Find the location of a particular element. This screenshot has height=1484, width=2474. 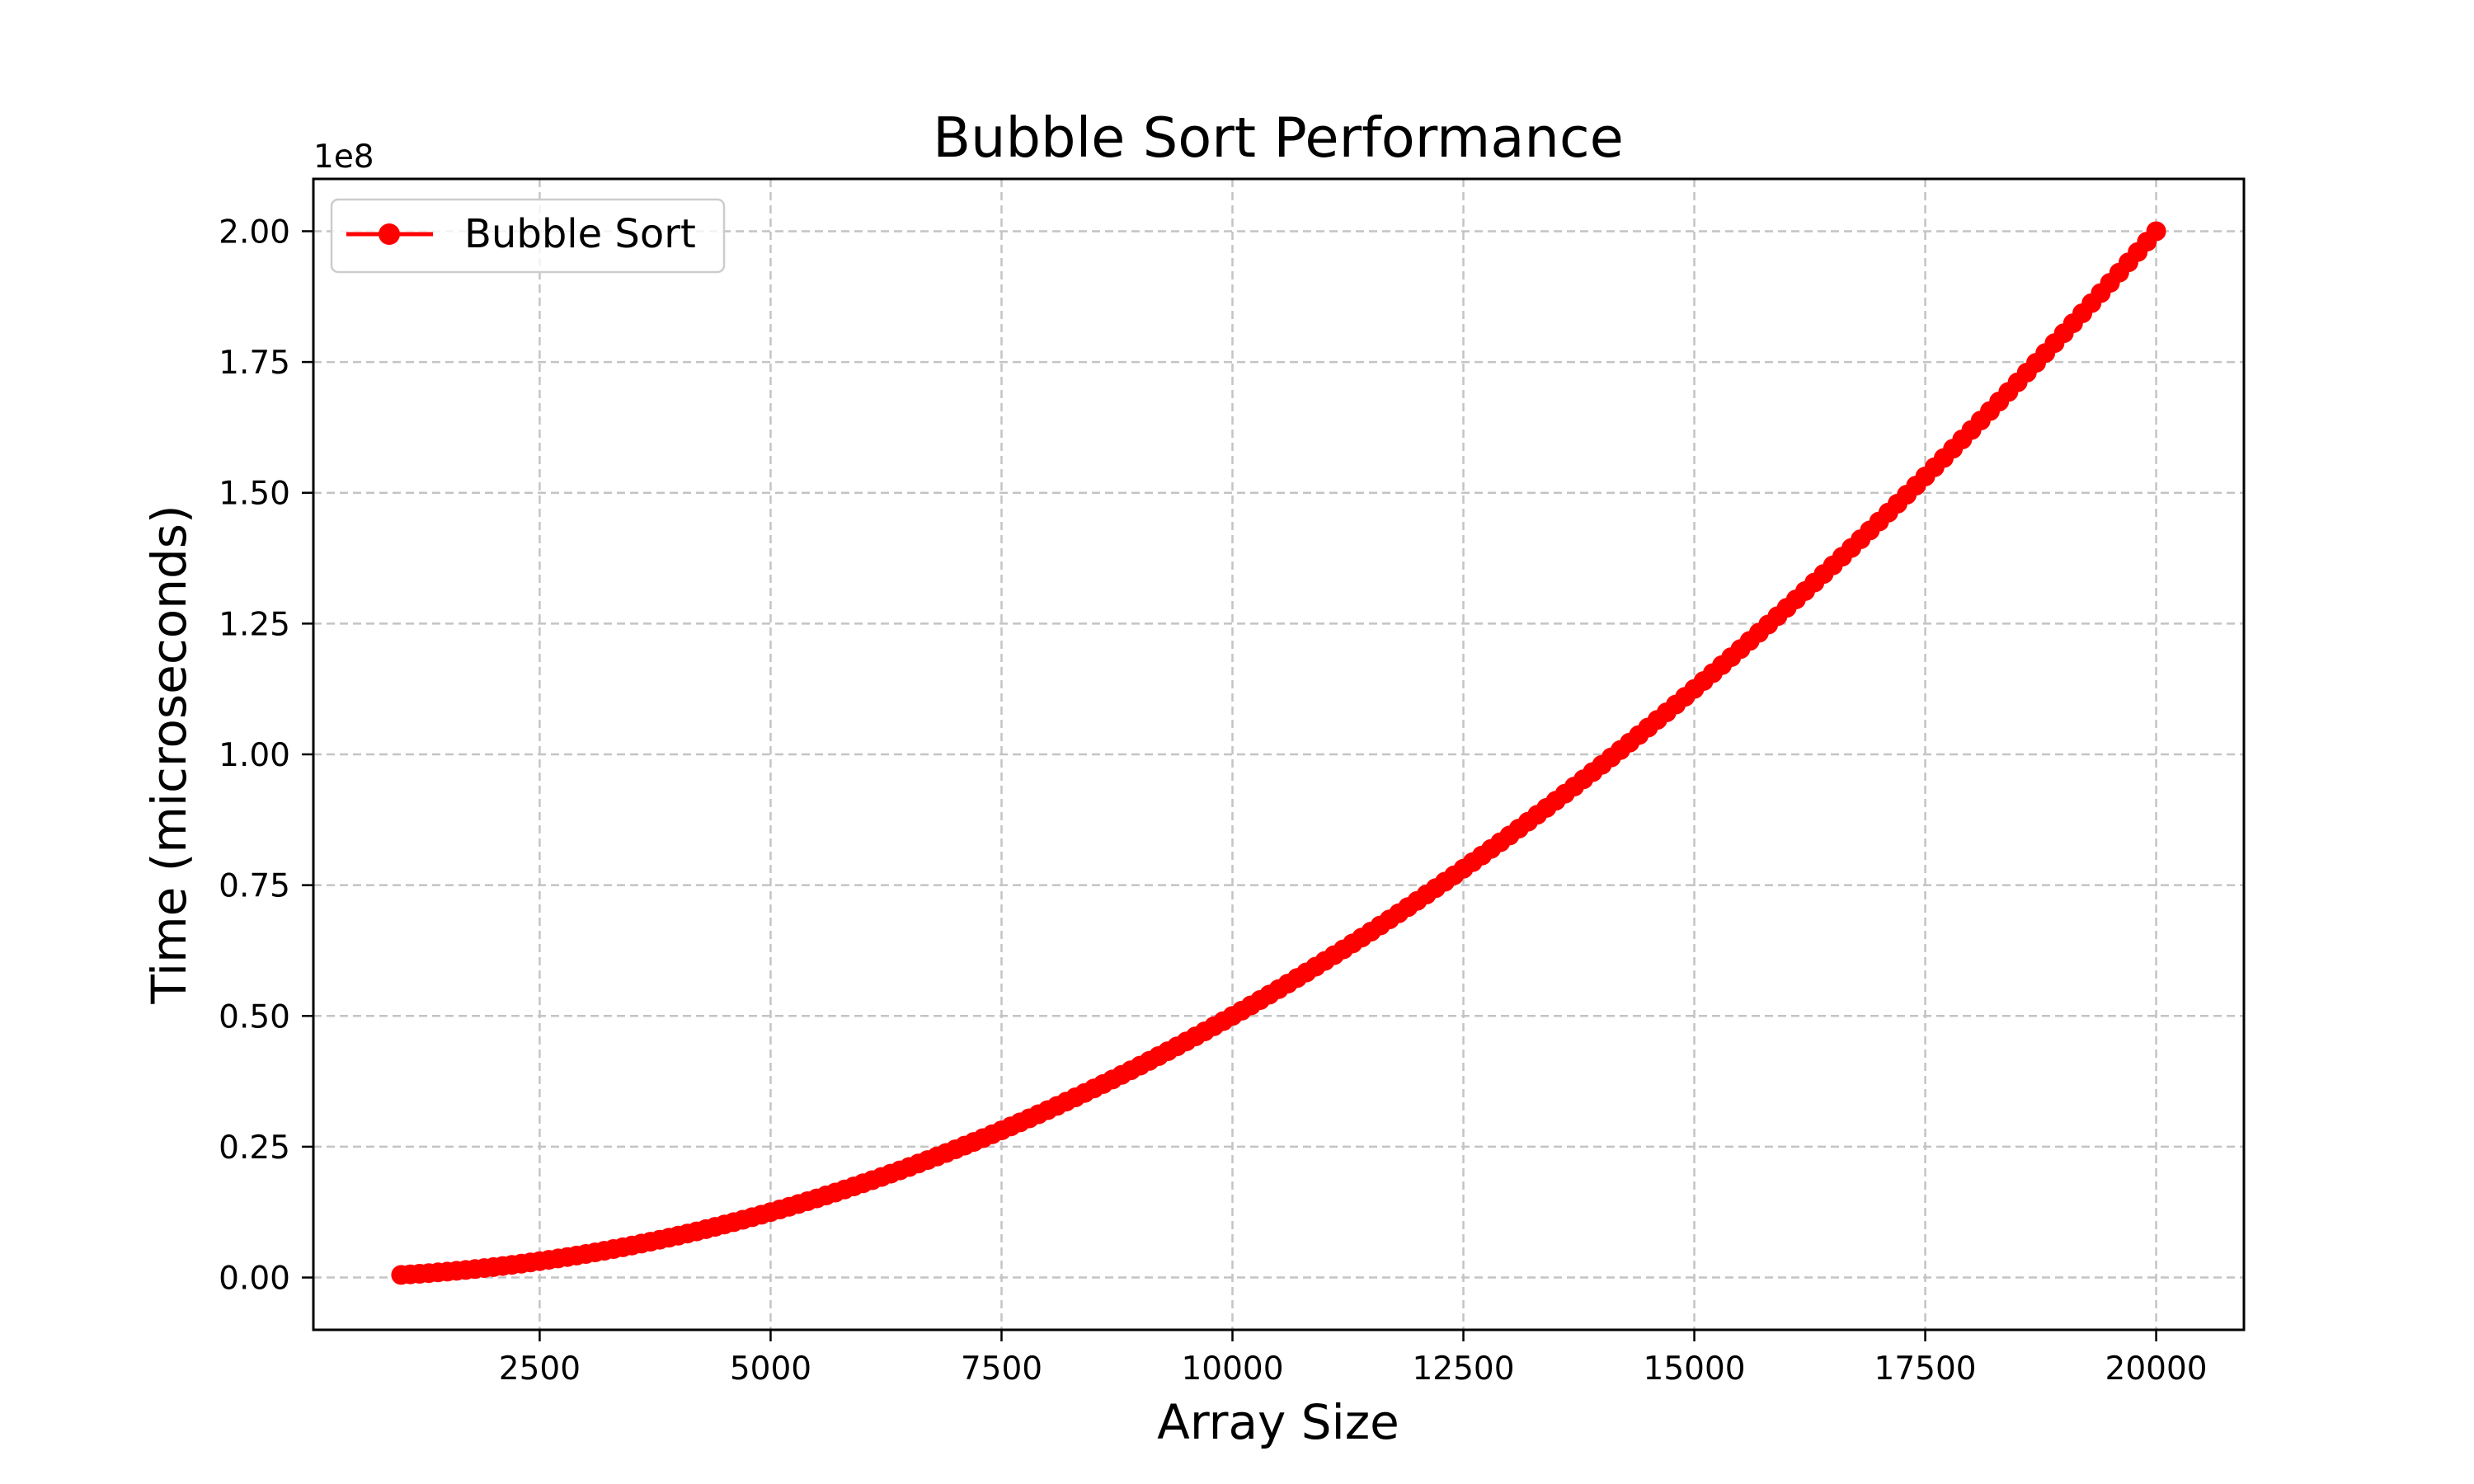

y-tick-label-0: 0.00 is located at coordinates (254, 1279).